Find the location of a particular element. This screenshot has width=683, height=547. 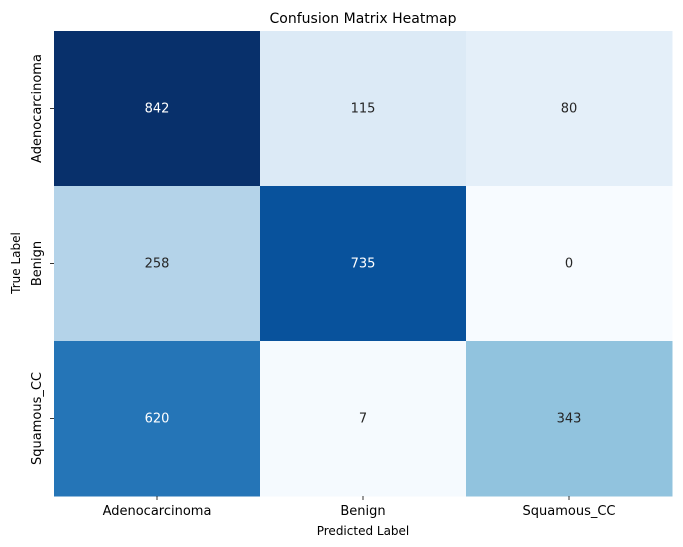

cell-value-r0-c1: 115 is located at coordinates (363, 109).